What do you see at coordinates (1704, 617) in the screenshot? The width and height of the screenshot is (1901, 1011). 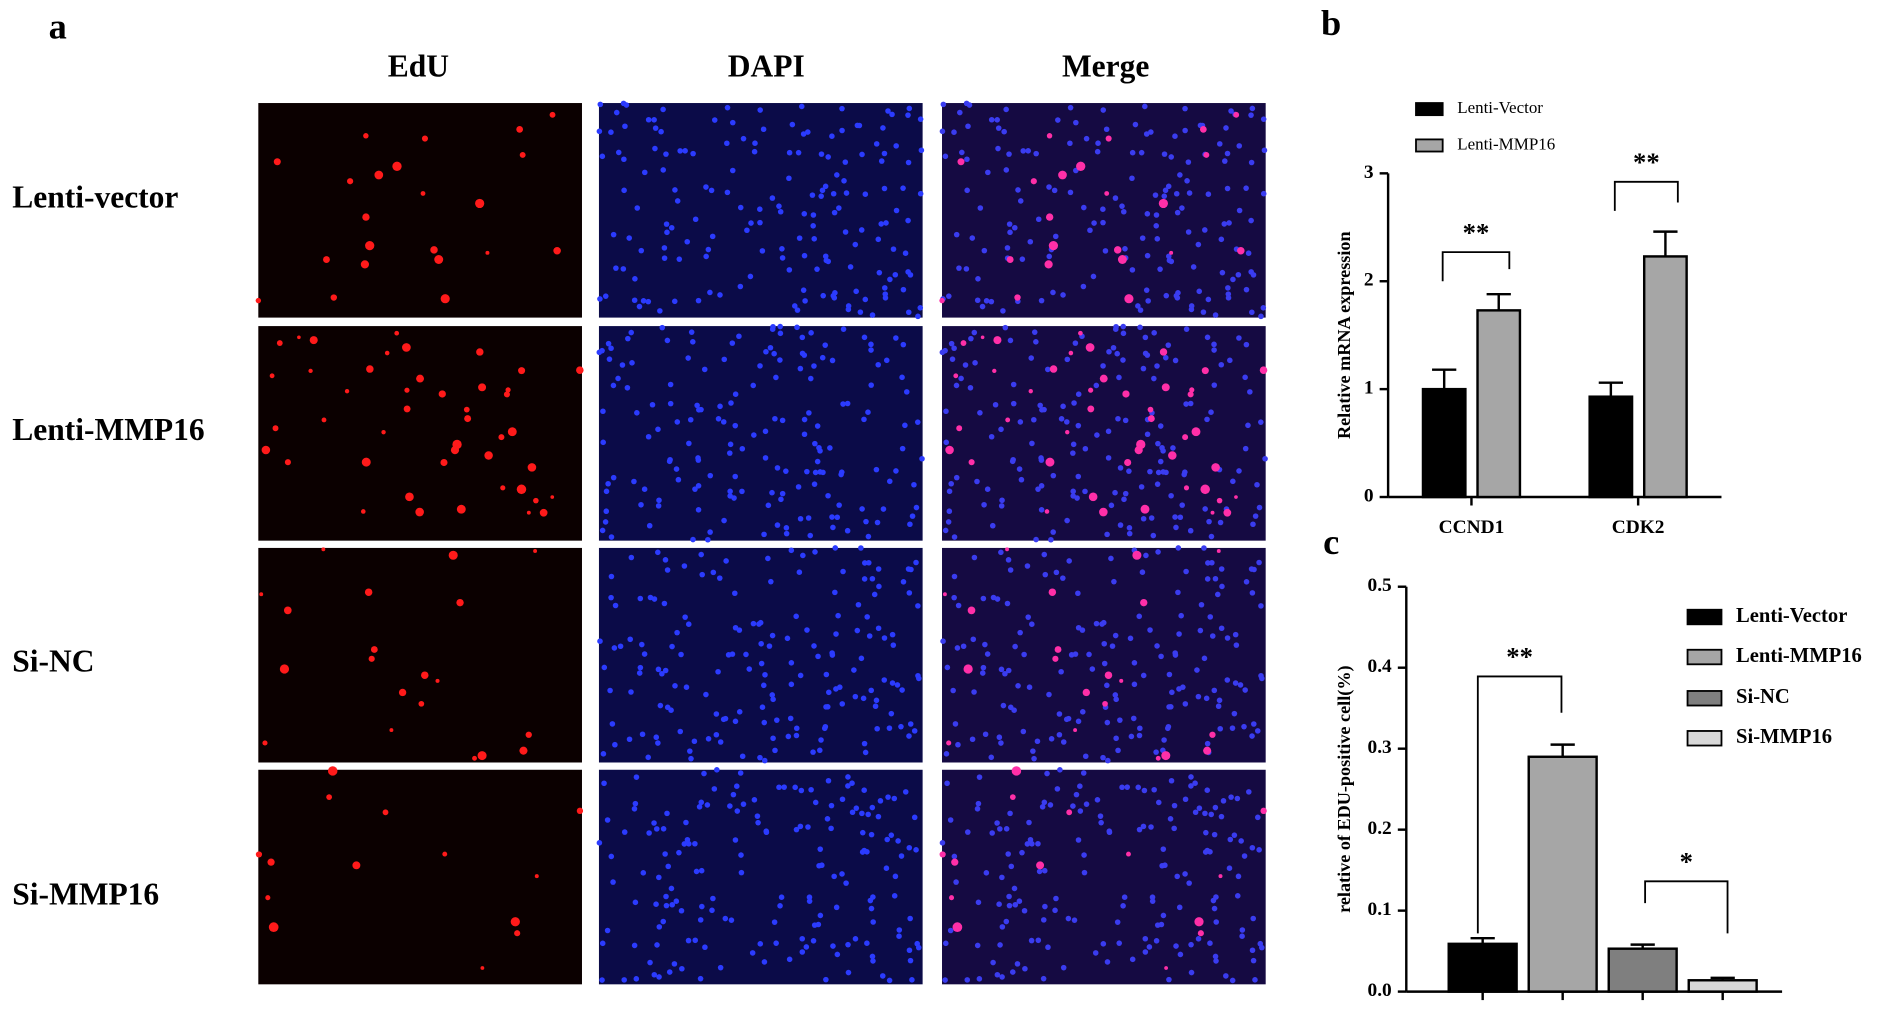 I see `legend-swatch` at bounding box center [1704, 617].